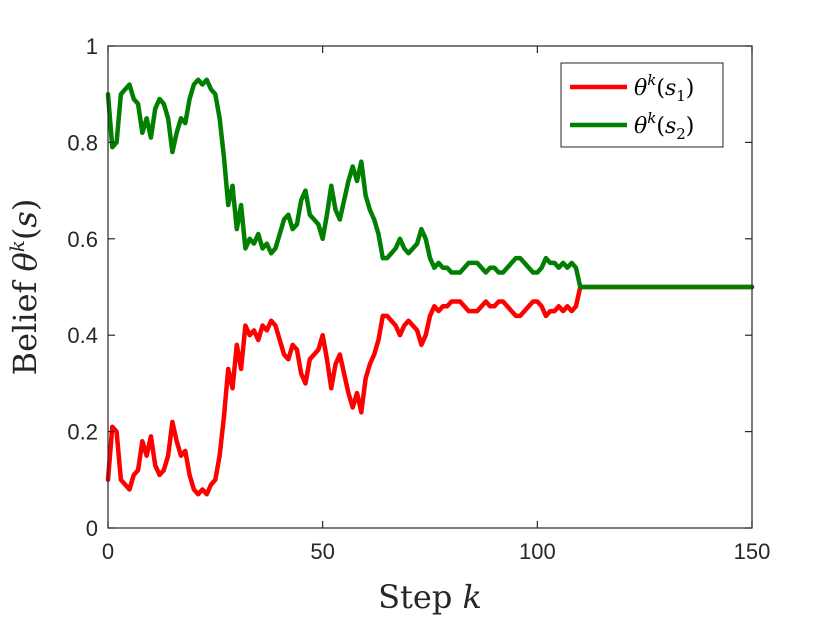  What do you see at coordinates (420, 597) in the screenshot?
I see `x-axis-title-main: Step` at bounding box center [420, 597].